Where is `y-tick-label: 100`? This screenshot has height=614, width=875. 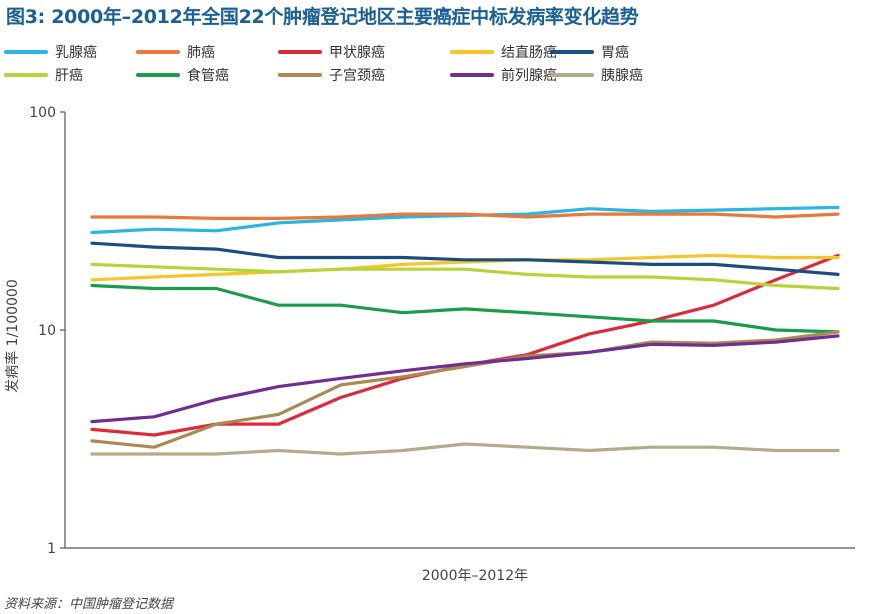 y-tick-label: 100 is located at coordinates (42, 113).